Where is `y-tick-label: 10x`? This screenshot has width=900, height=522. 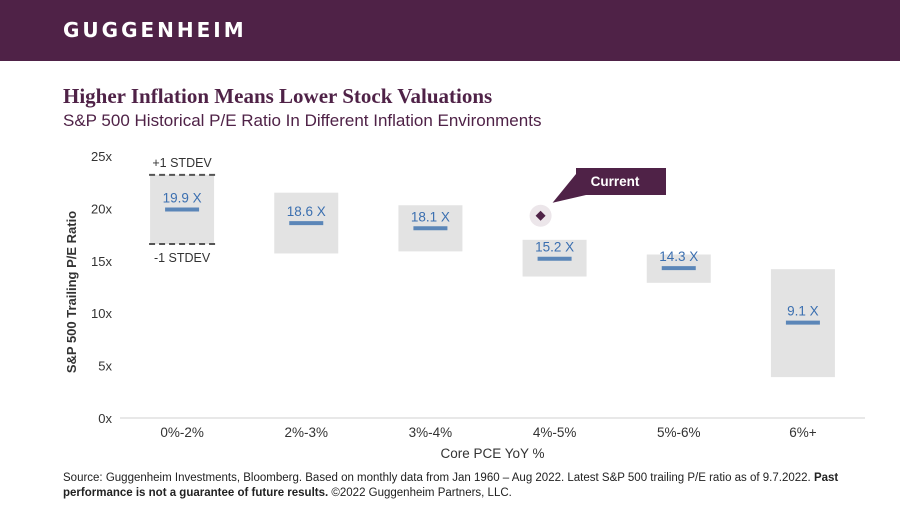
y-tick-label: 10x is located at coordinates (101, 313).